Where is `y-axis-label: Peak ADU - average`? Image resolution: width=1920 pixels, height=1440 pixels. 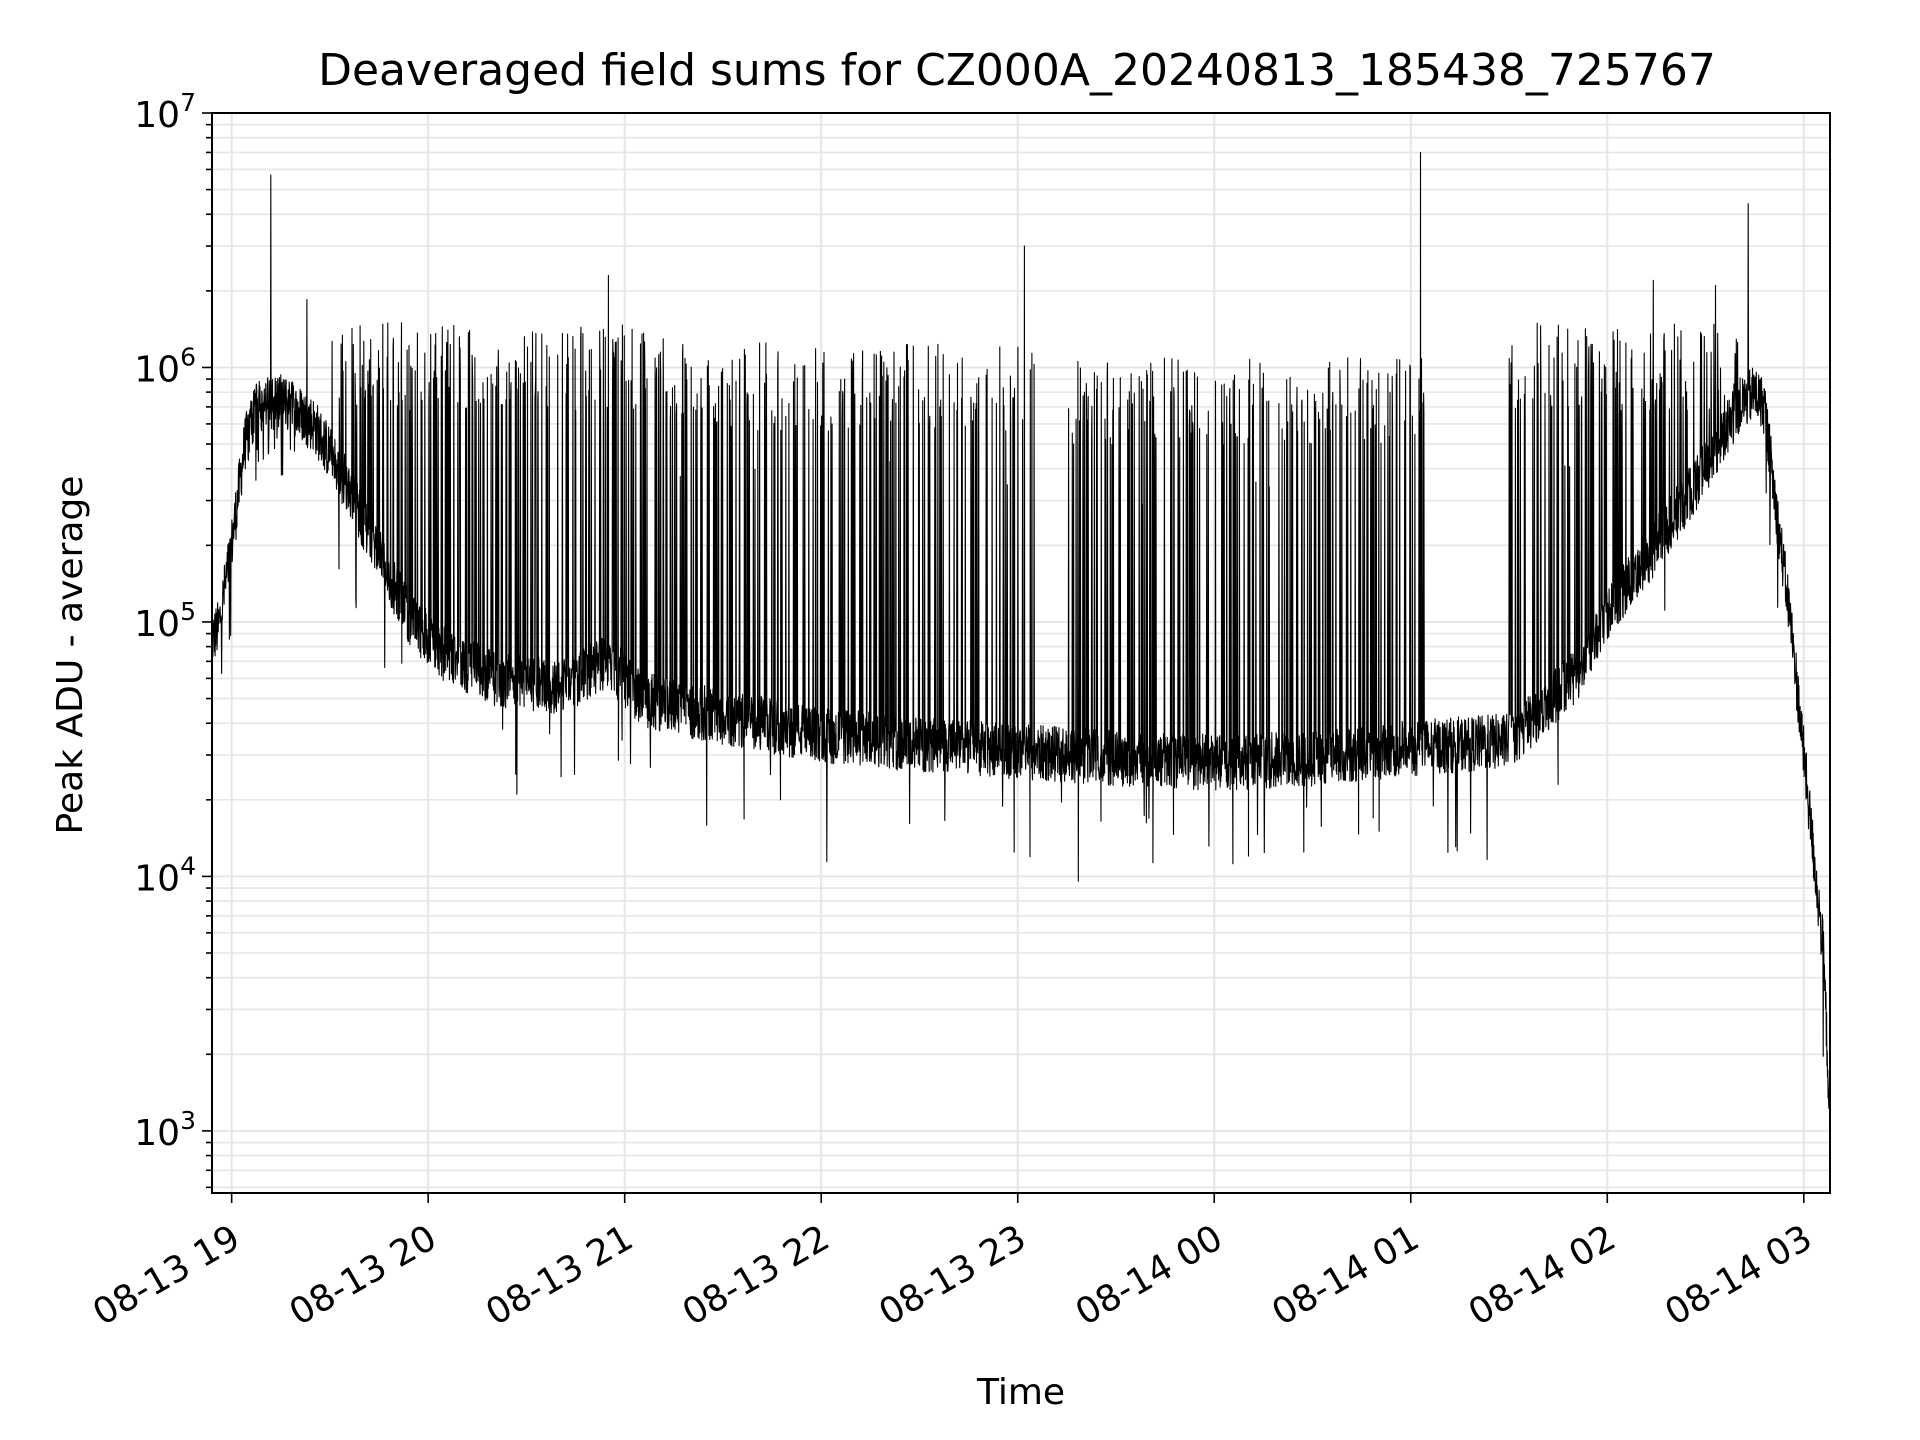 y-axis-label: Peak ADU - average is located at coordinates (70, 655).